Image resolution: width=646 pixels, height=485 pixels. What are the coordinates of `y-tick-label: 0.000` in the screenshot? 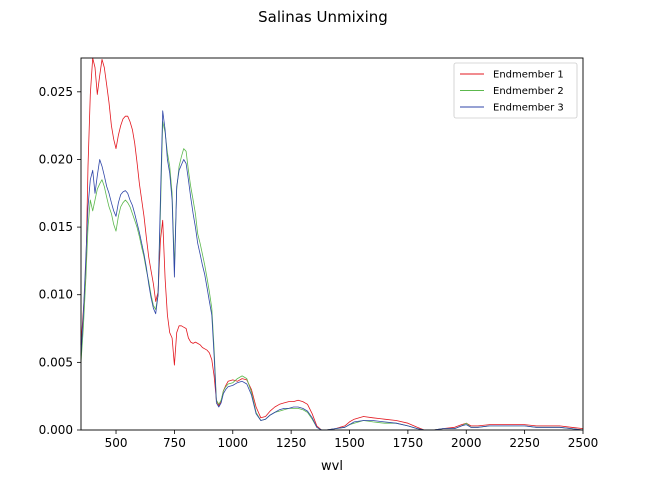 It's located at (56, 430).